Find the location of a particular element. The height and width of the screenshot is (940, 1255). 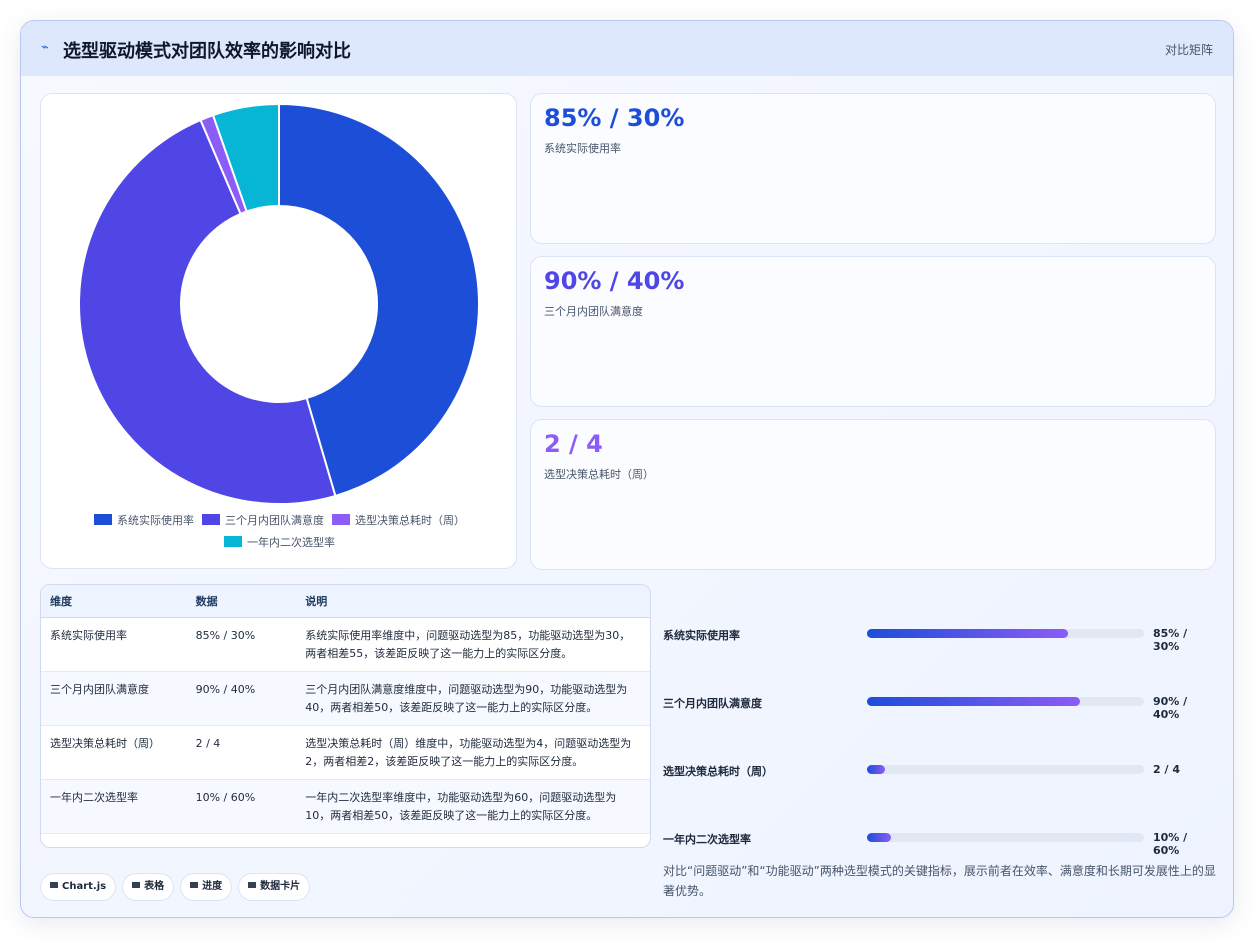

stat-value: 2 / 4 is located at coordinates (573, 444).